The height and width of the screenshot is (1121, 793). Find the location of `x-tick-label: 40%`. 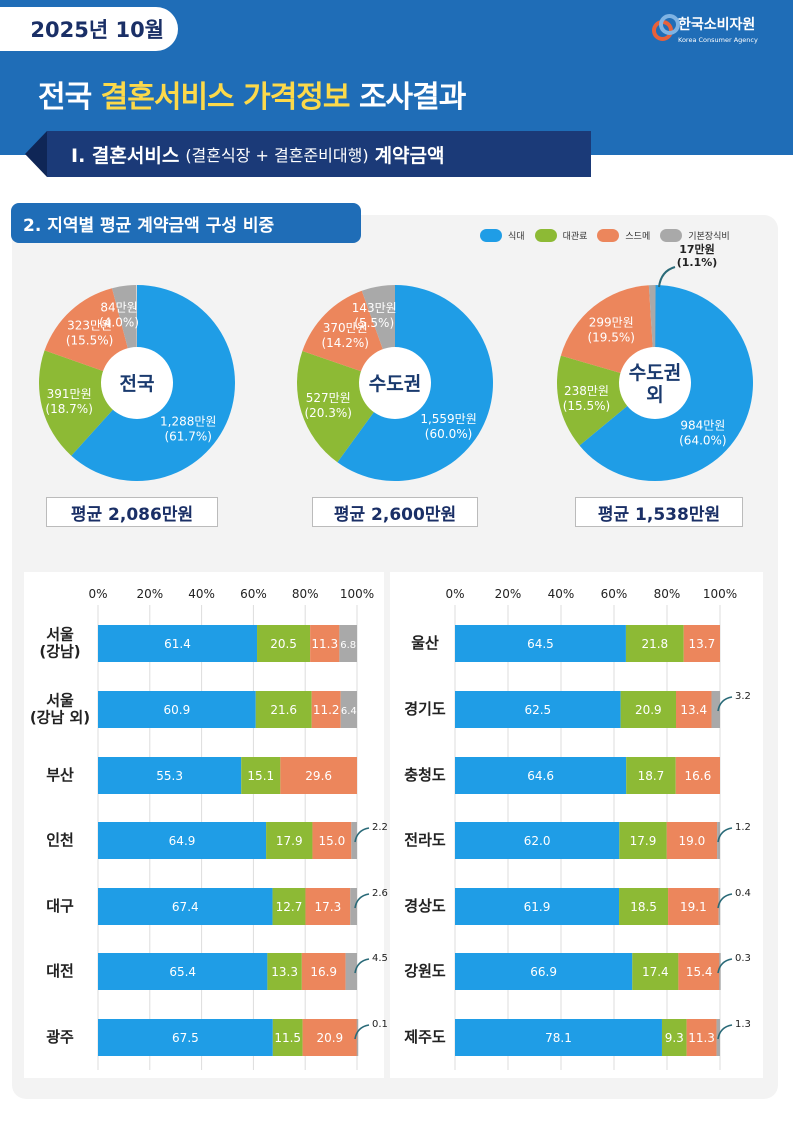

x-tick-label: 40% is located at coordinates (201, 594).